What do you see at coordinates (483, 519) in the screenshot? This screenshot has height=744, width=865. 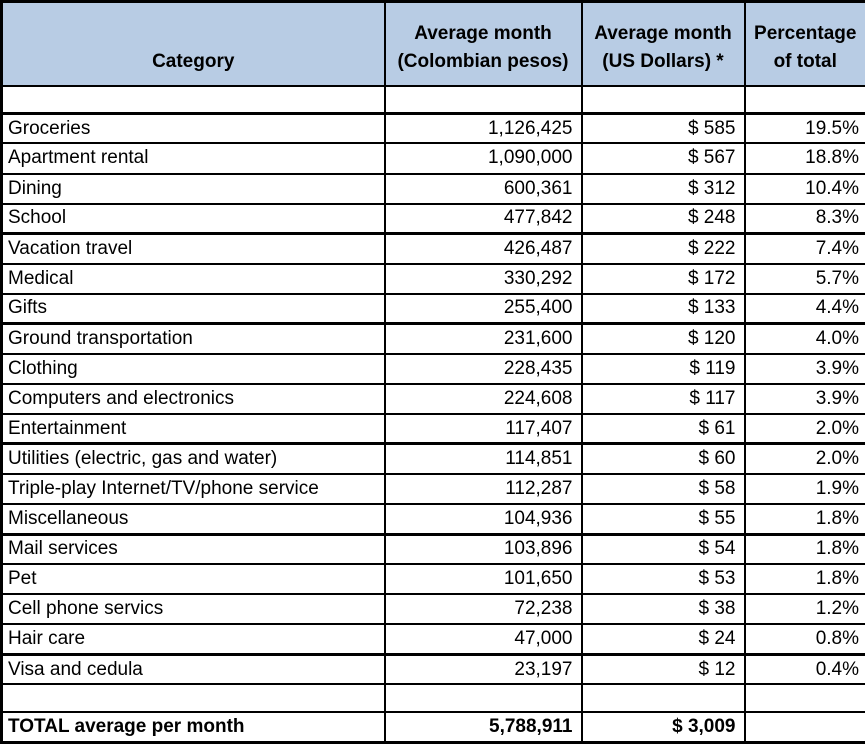 I see `pesos-cell: 104,936` at bounding box center [483, 519].